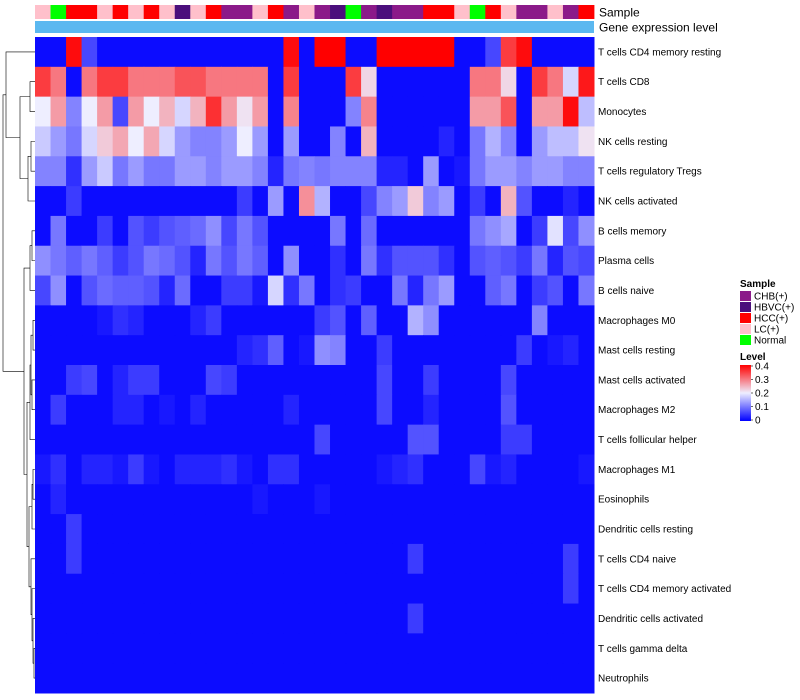 The height and width of the screenshot is (700, 800). What do you see at coordinates (774, 308) in the screenshot?
I see `sample-legend-label: HBVC(+)` at bounding box center [774, 308].